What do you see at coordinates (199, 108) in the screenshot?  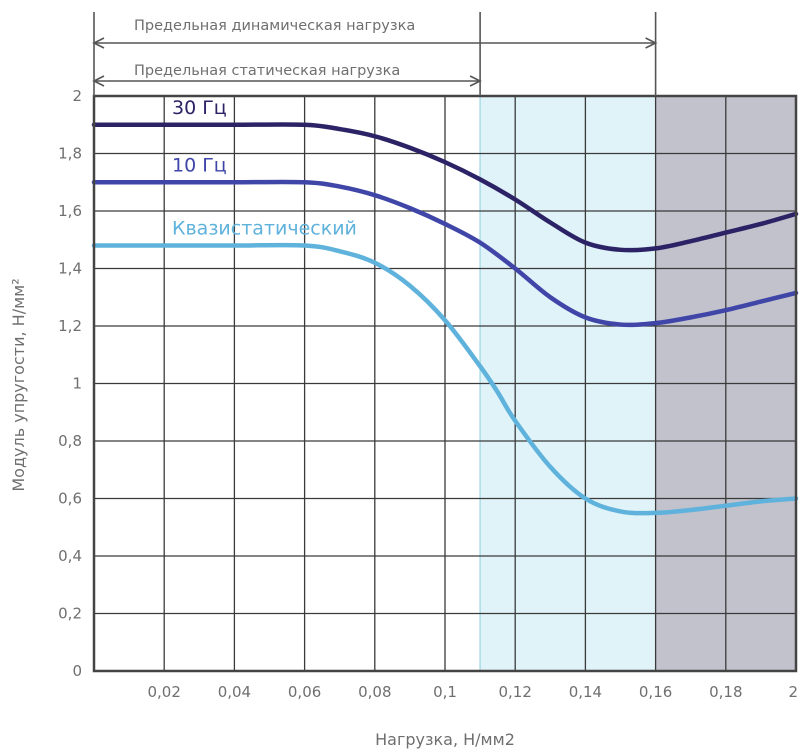 I see `series-label-0: 30 Гц` at bounding box center [199, 108].